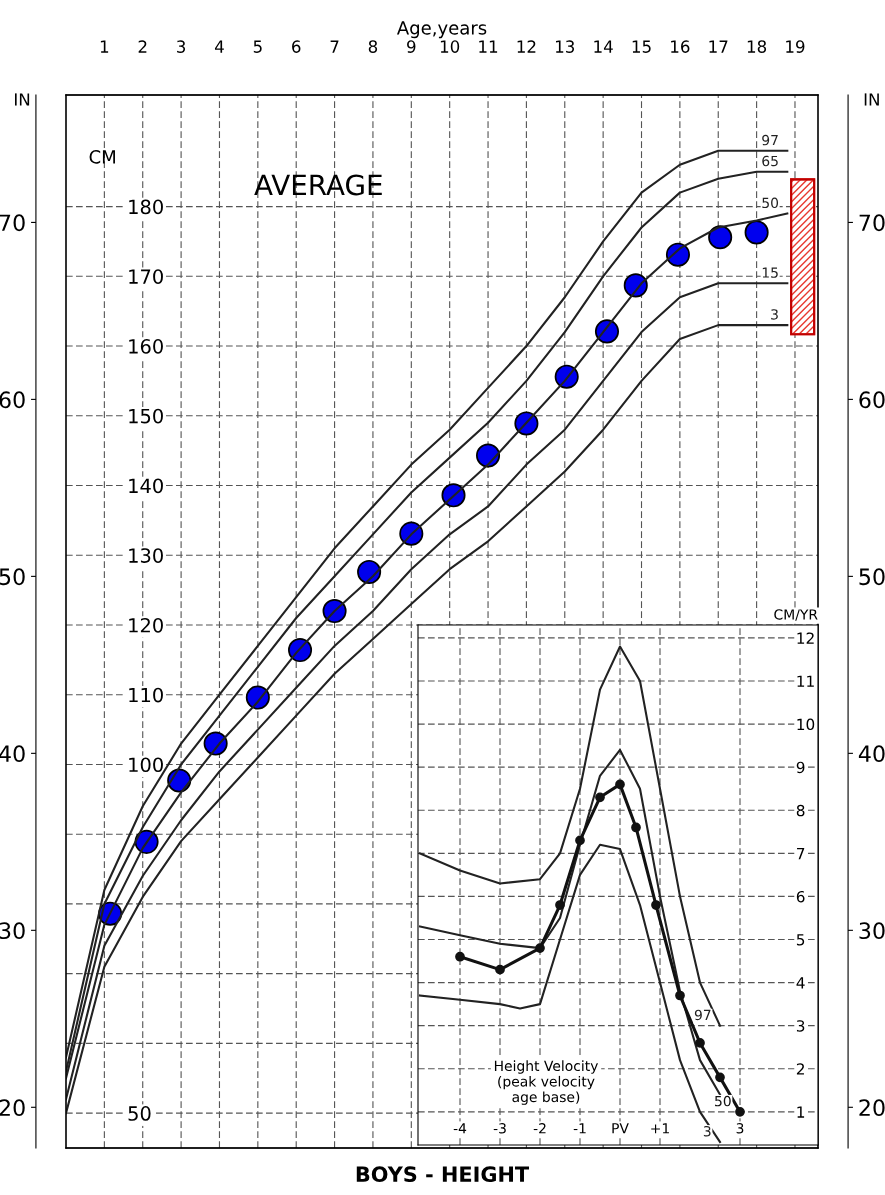 The image size is (885, 1195). I want to click on x-tick-label: 11, so click(488, 46).